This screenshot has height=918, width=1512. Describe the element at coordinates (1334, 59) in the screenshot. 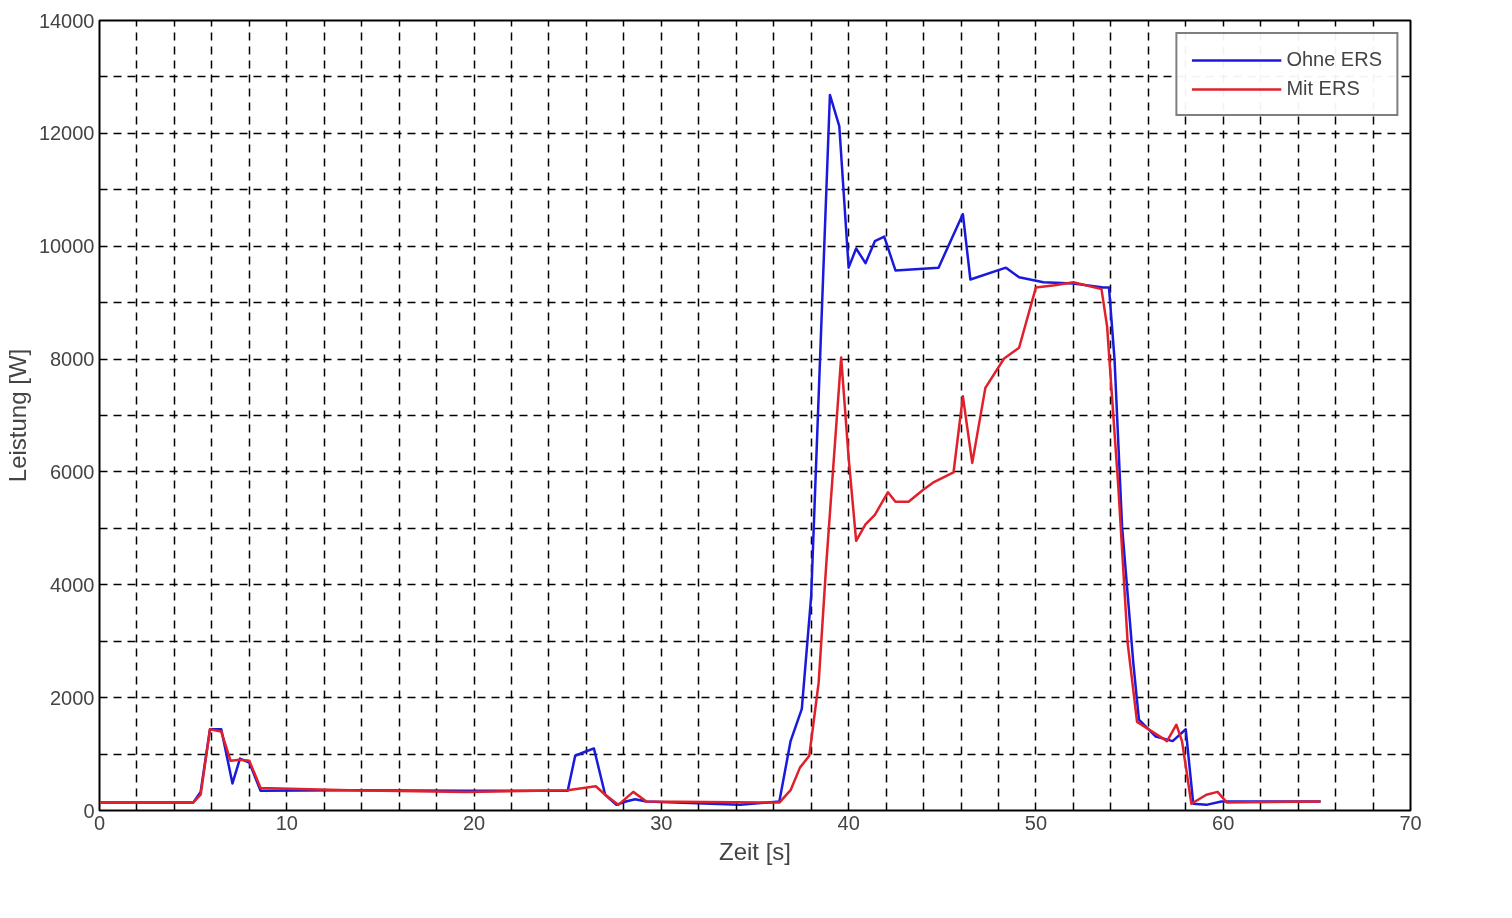

I see `legend-label: Ohne ERS` at that location.